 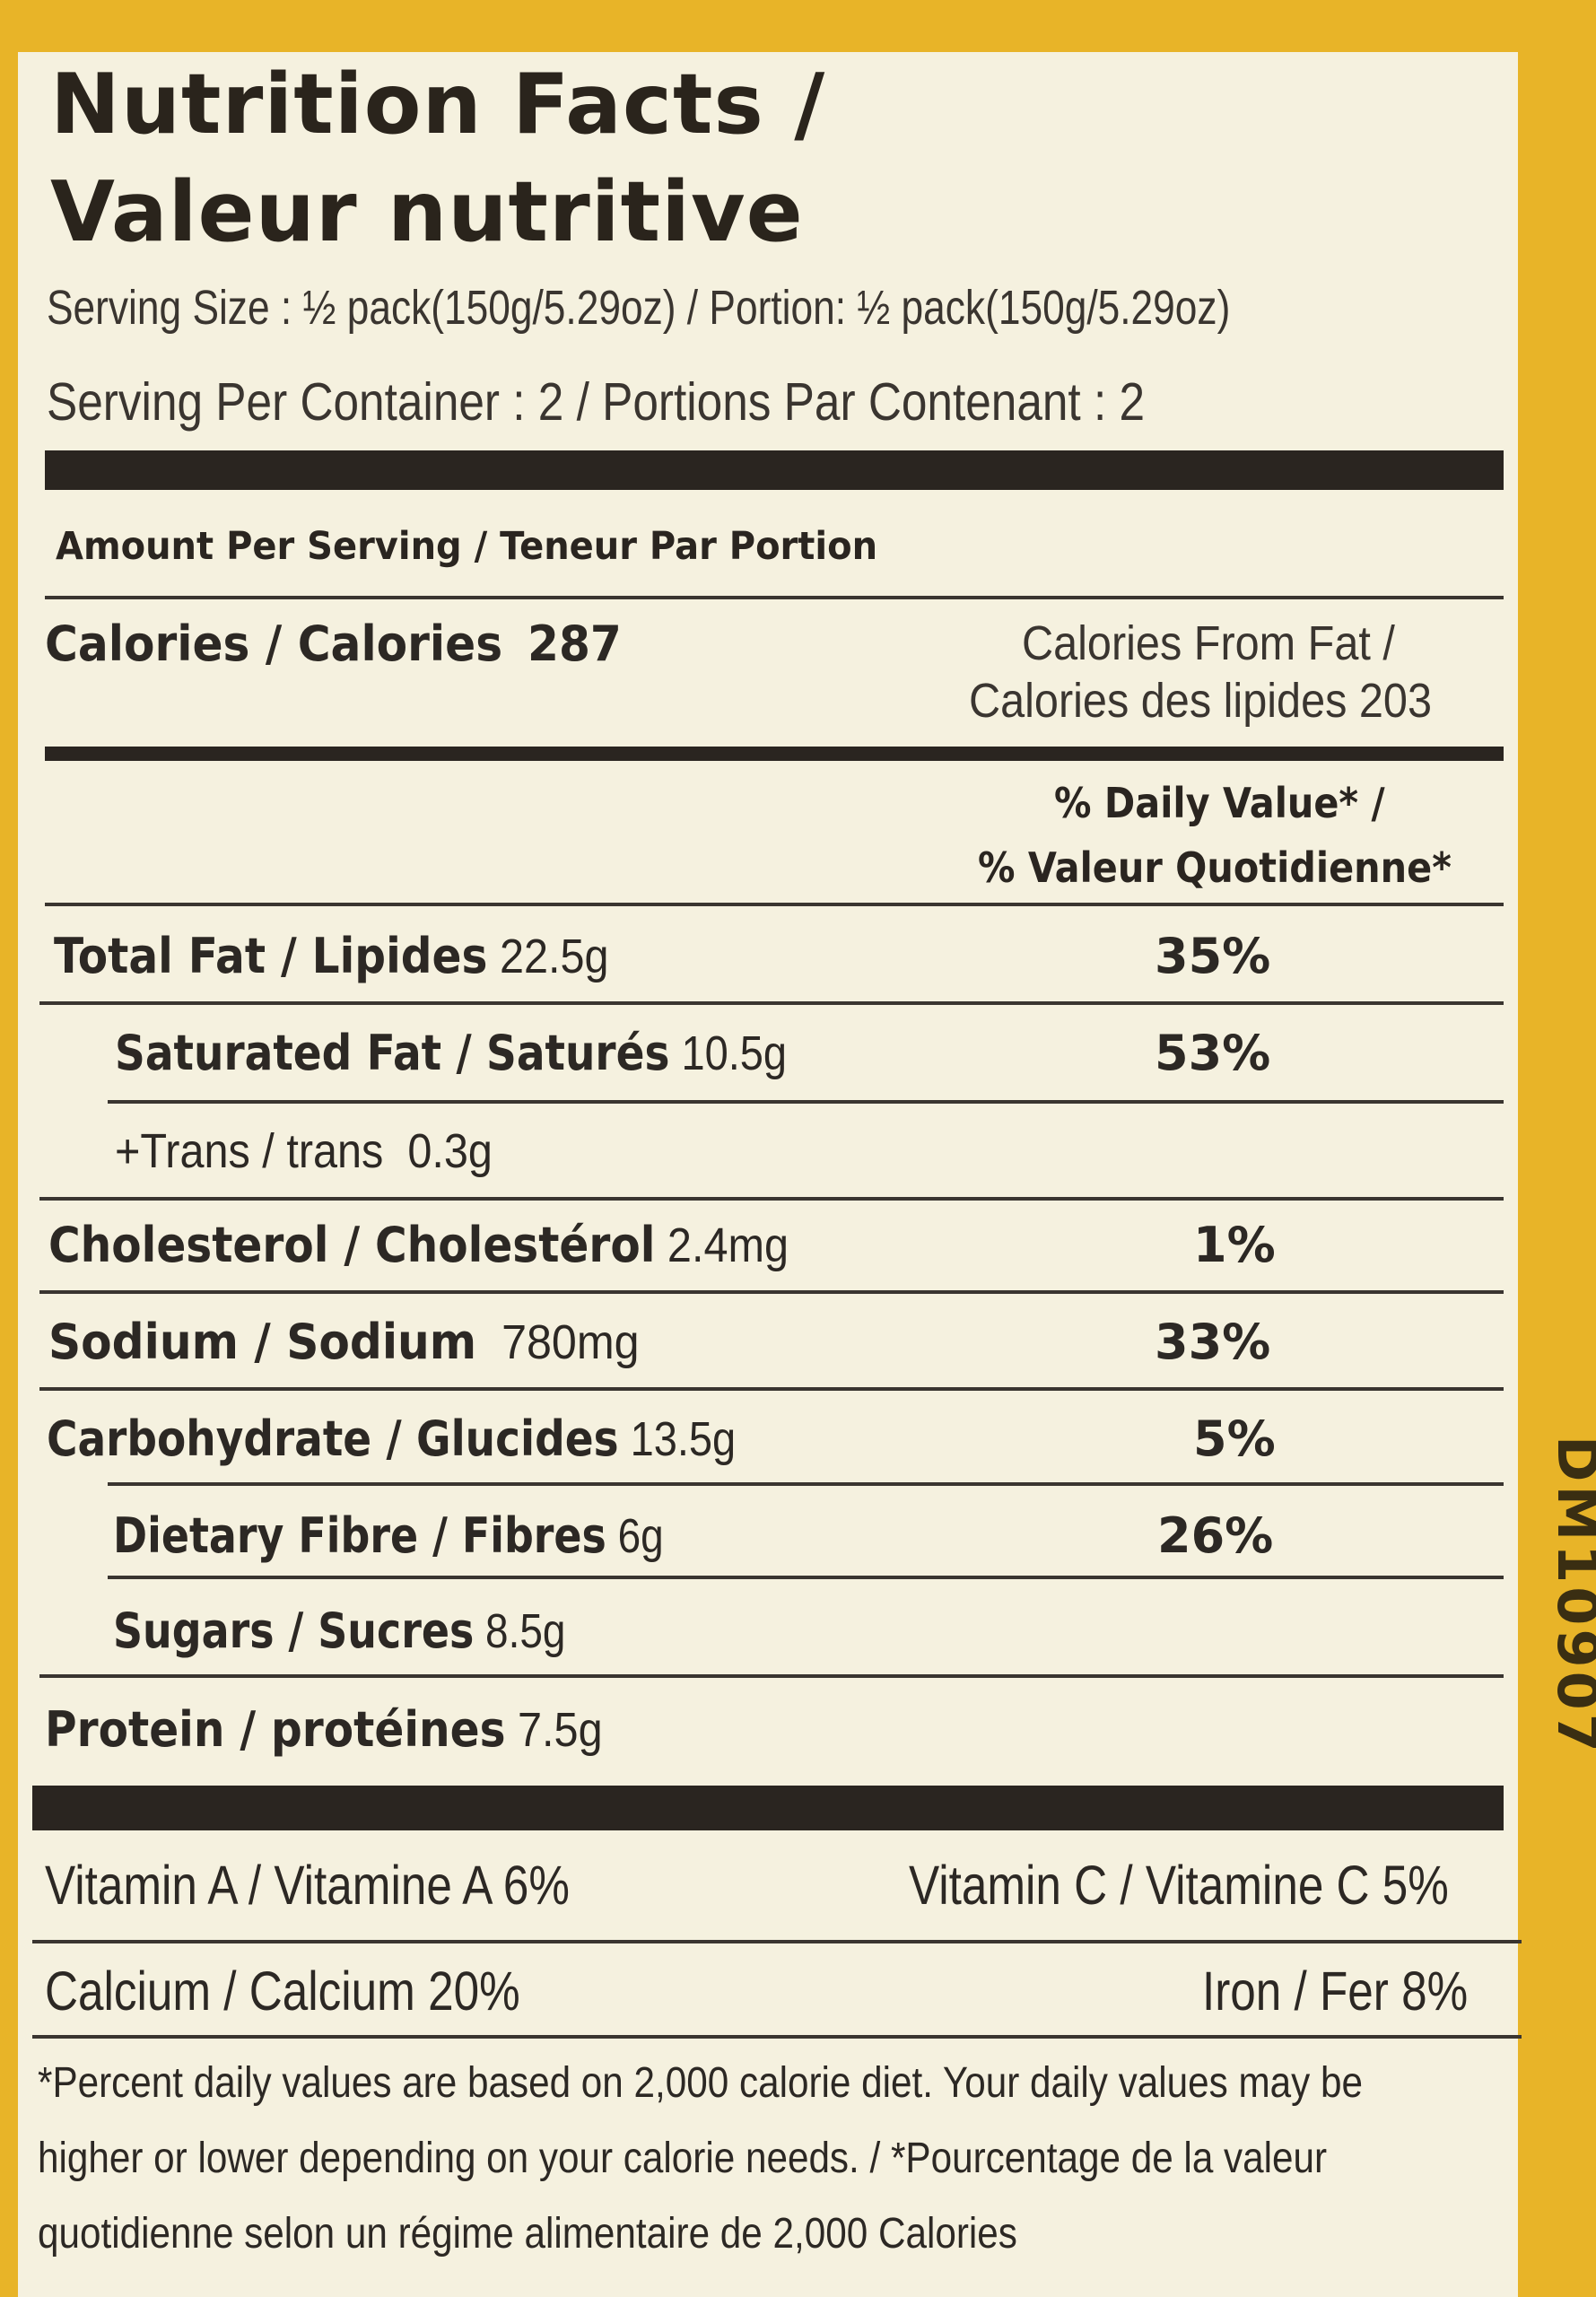 I want to click on nutrient-label: Carbohydrate / Glucides, so click(x=333, y=1439).